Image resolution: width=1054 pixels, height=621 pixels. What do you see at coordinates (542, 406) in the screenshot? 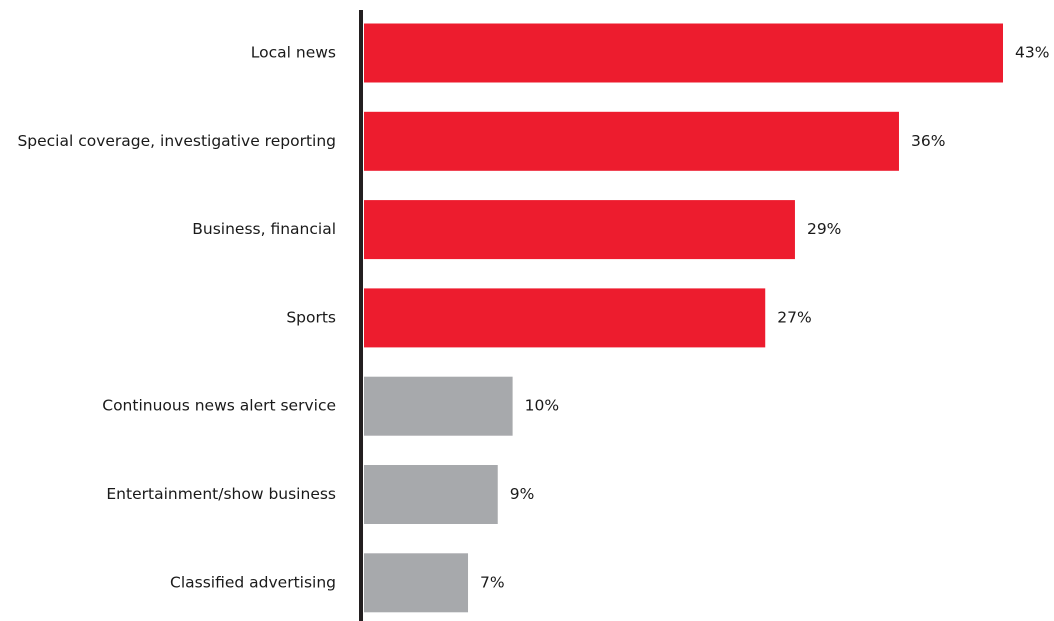
I see `value-label-5: 10%` at bounding box center [542, 406].